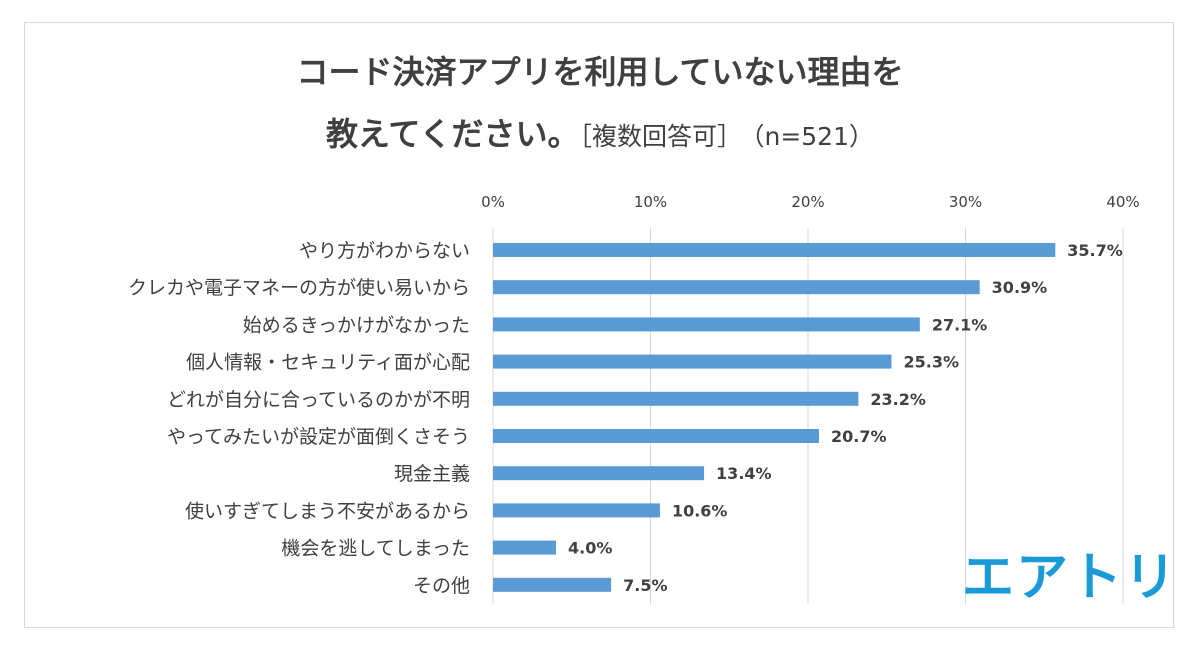 The height and width of the screenshot is (650, 1200). What do you see at coordinates (432, 474) in the screenshot?
I see `category-label: 現金主義` at bounding box center [432, 474].